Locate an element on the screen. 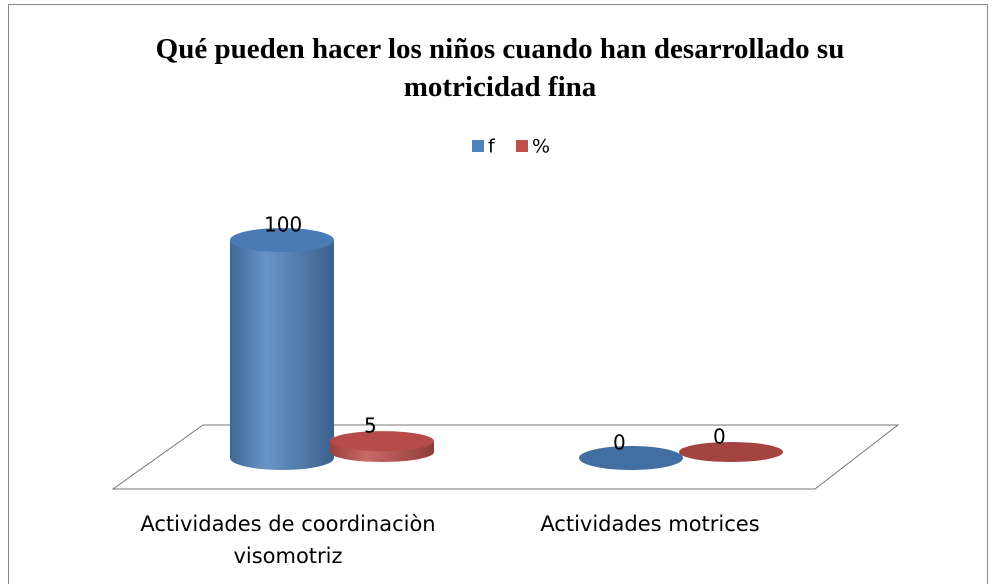 The image size is (996, 584). x-tick-label: Actividades motrices is located at coordinates (650, 524).